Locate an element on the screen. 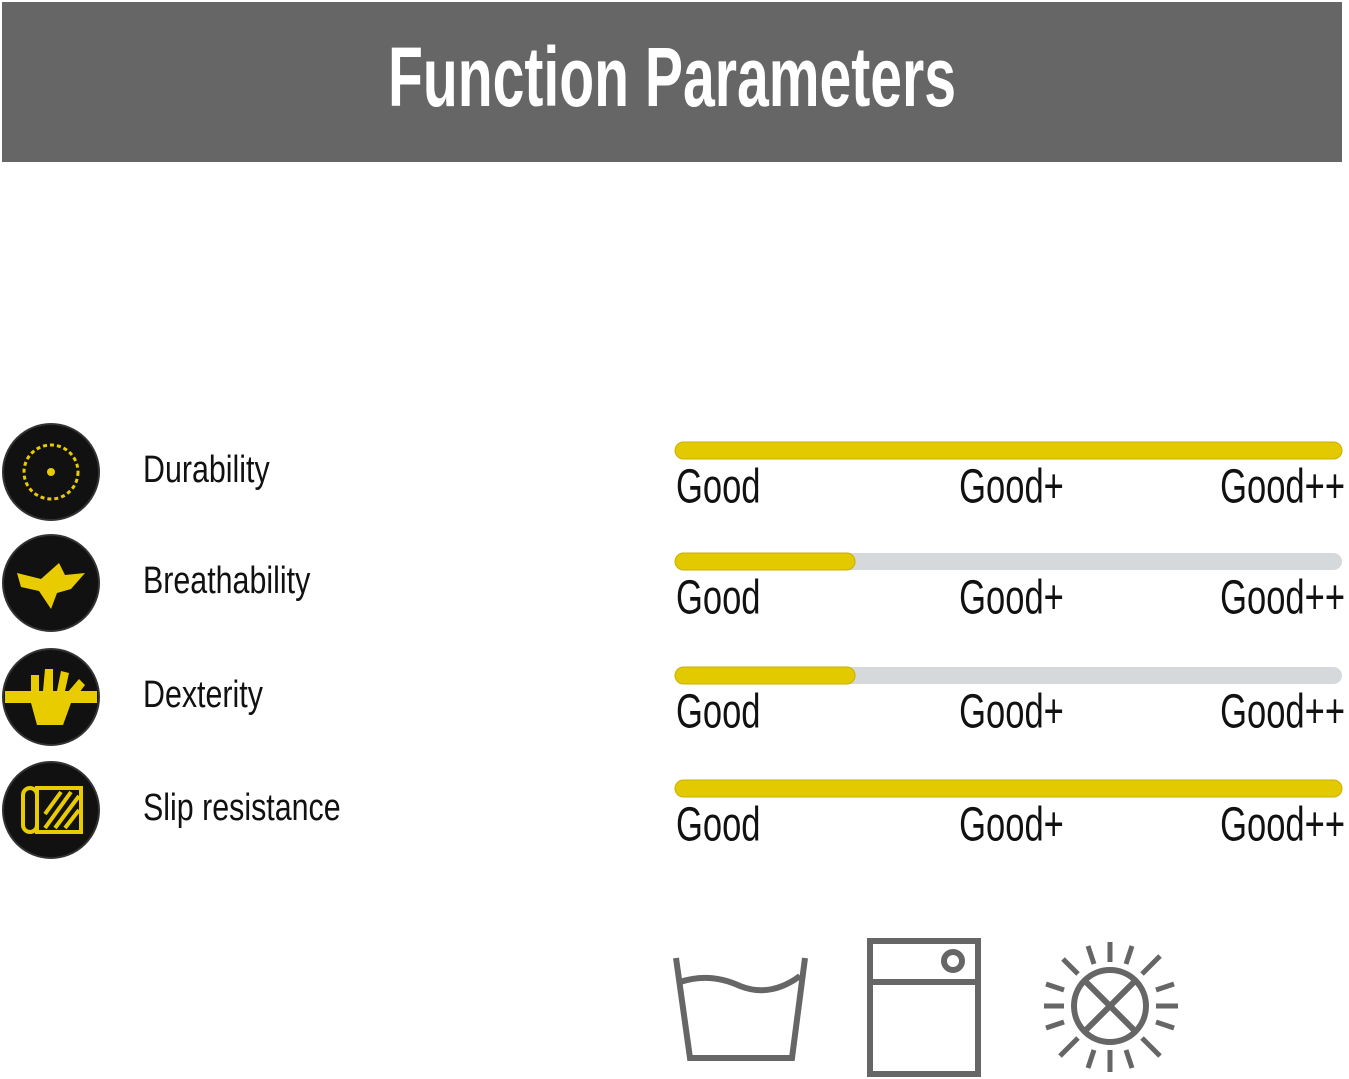  parameter-name-wrap: Dexterity is located at coordinates (203, 695).